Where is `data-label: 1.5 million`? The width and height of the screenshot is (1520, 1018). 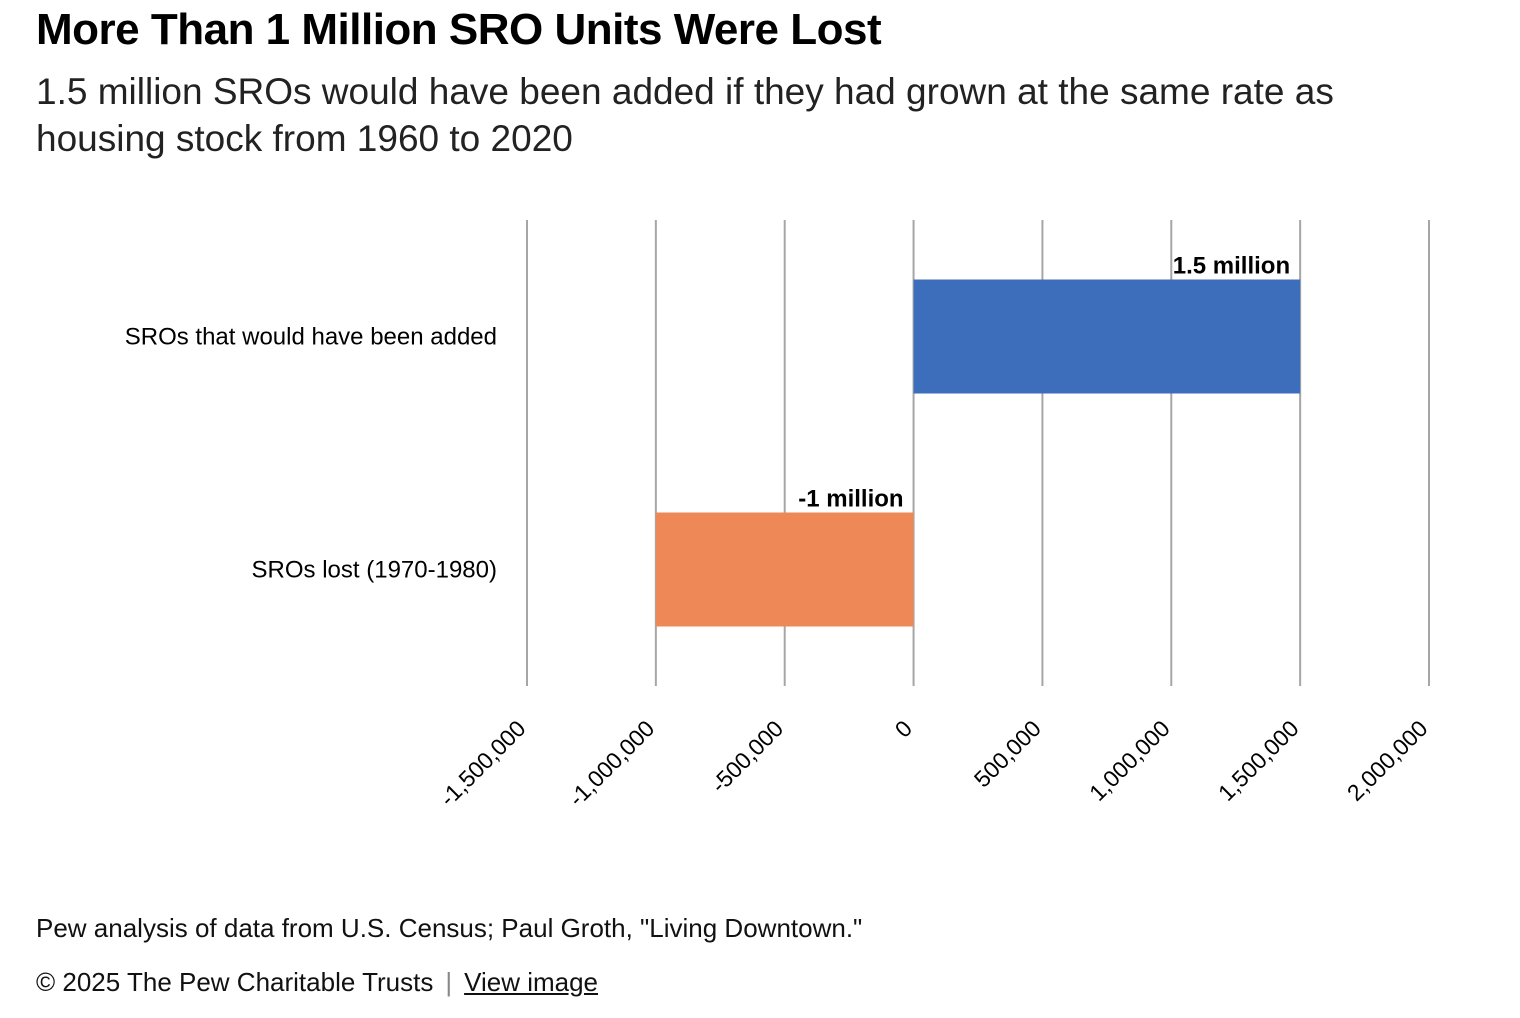
data-label: 1.5 million is located at coordinates (1231, 266).